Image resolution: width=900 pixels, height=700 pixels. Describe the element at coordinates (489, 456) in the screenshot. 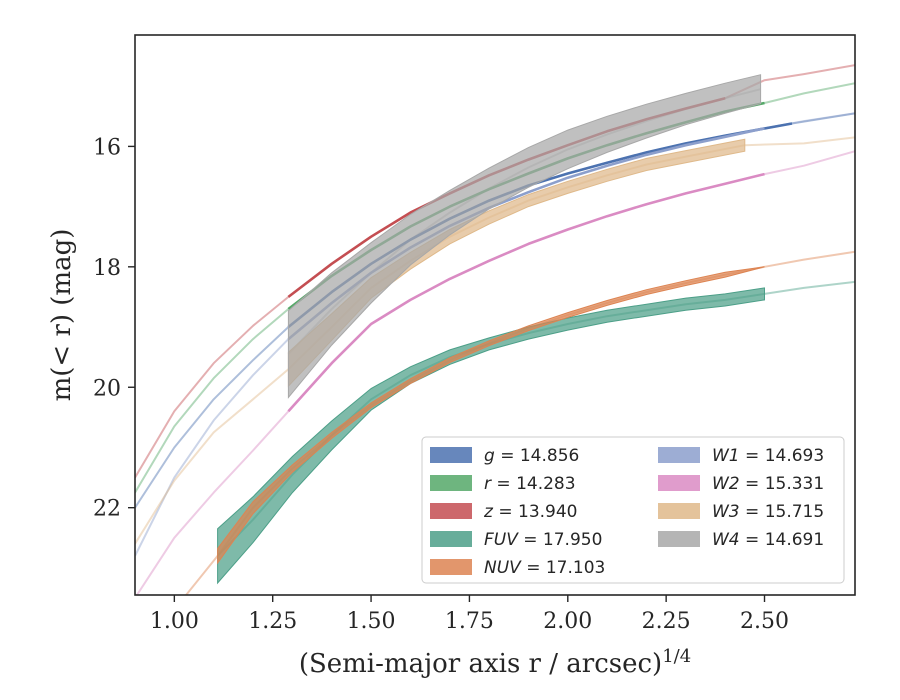

I see `legend-band-name: g` at that location.